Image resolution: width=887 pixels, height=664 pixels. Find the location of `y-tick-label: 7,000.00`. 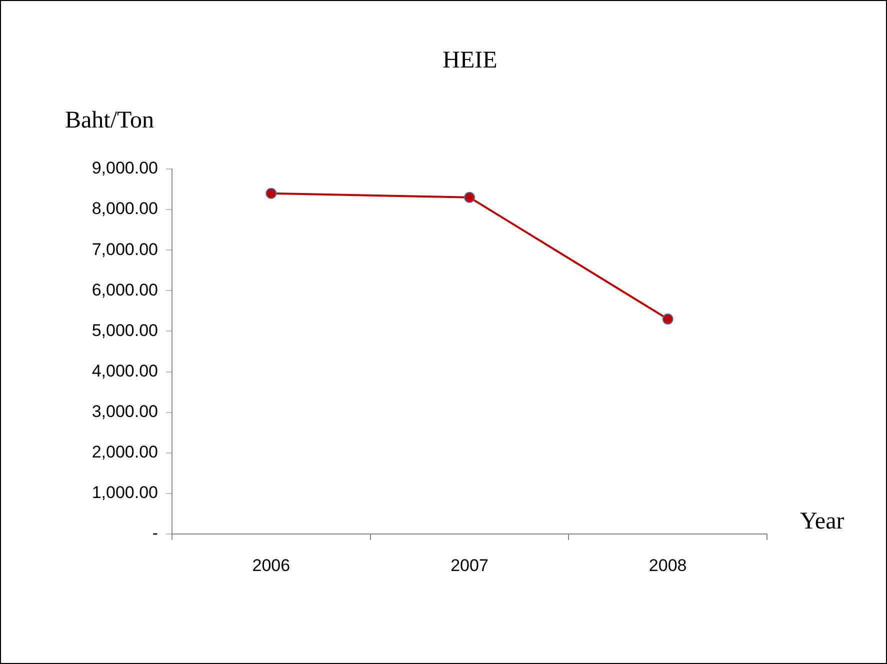

y-tick-label: 7,000.00 is located at coordinates (125, 249).